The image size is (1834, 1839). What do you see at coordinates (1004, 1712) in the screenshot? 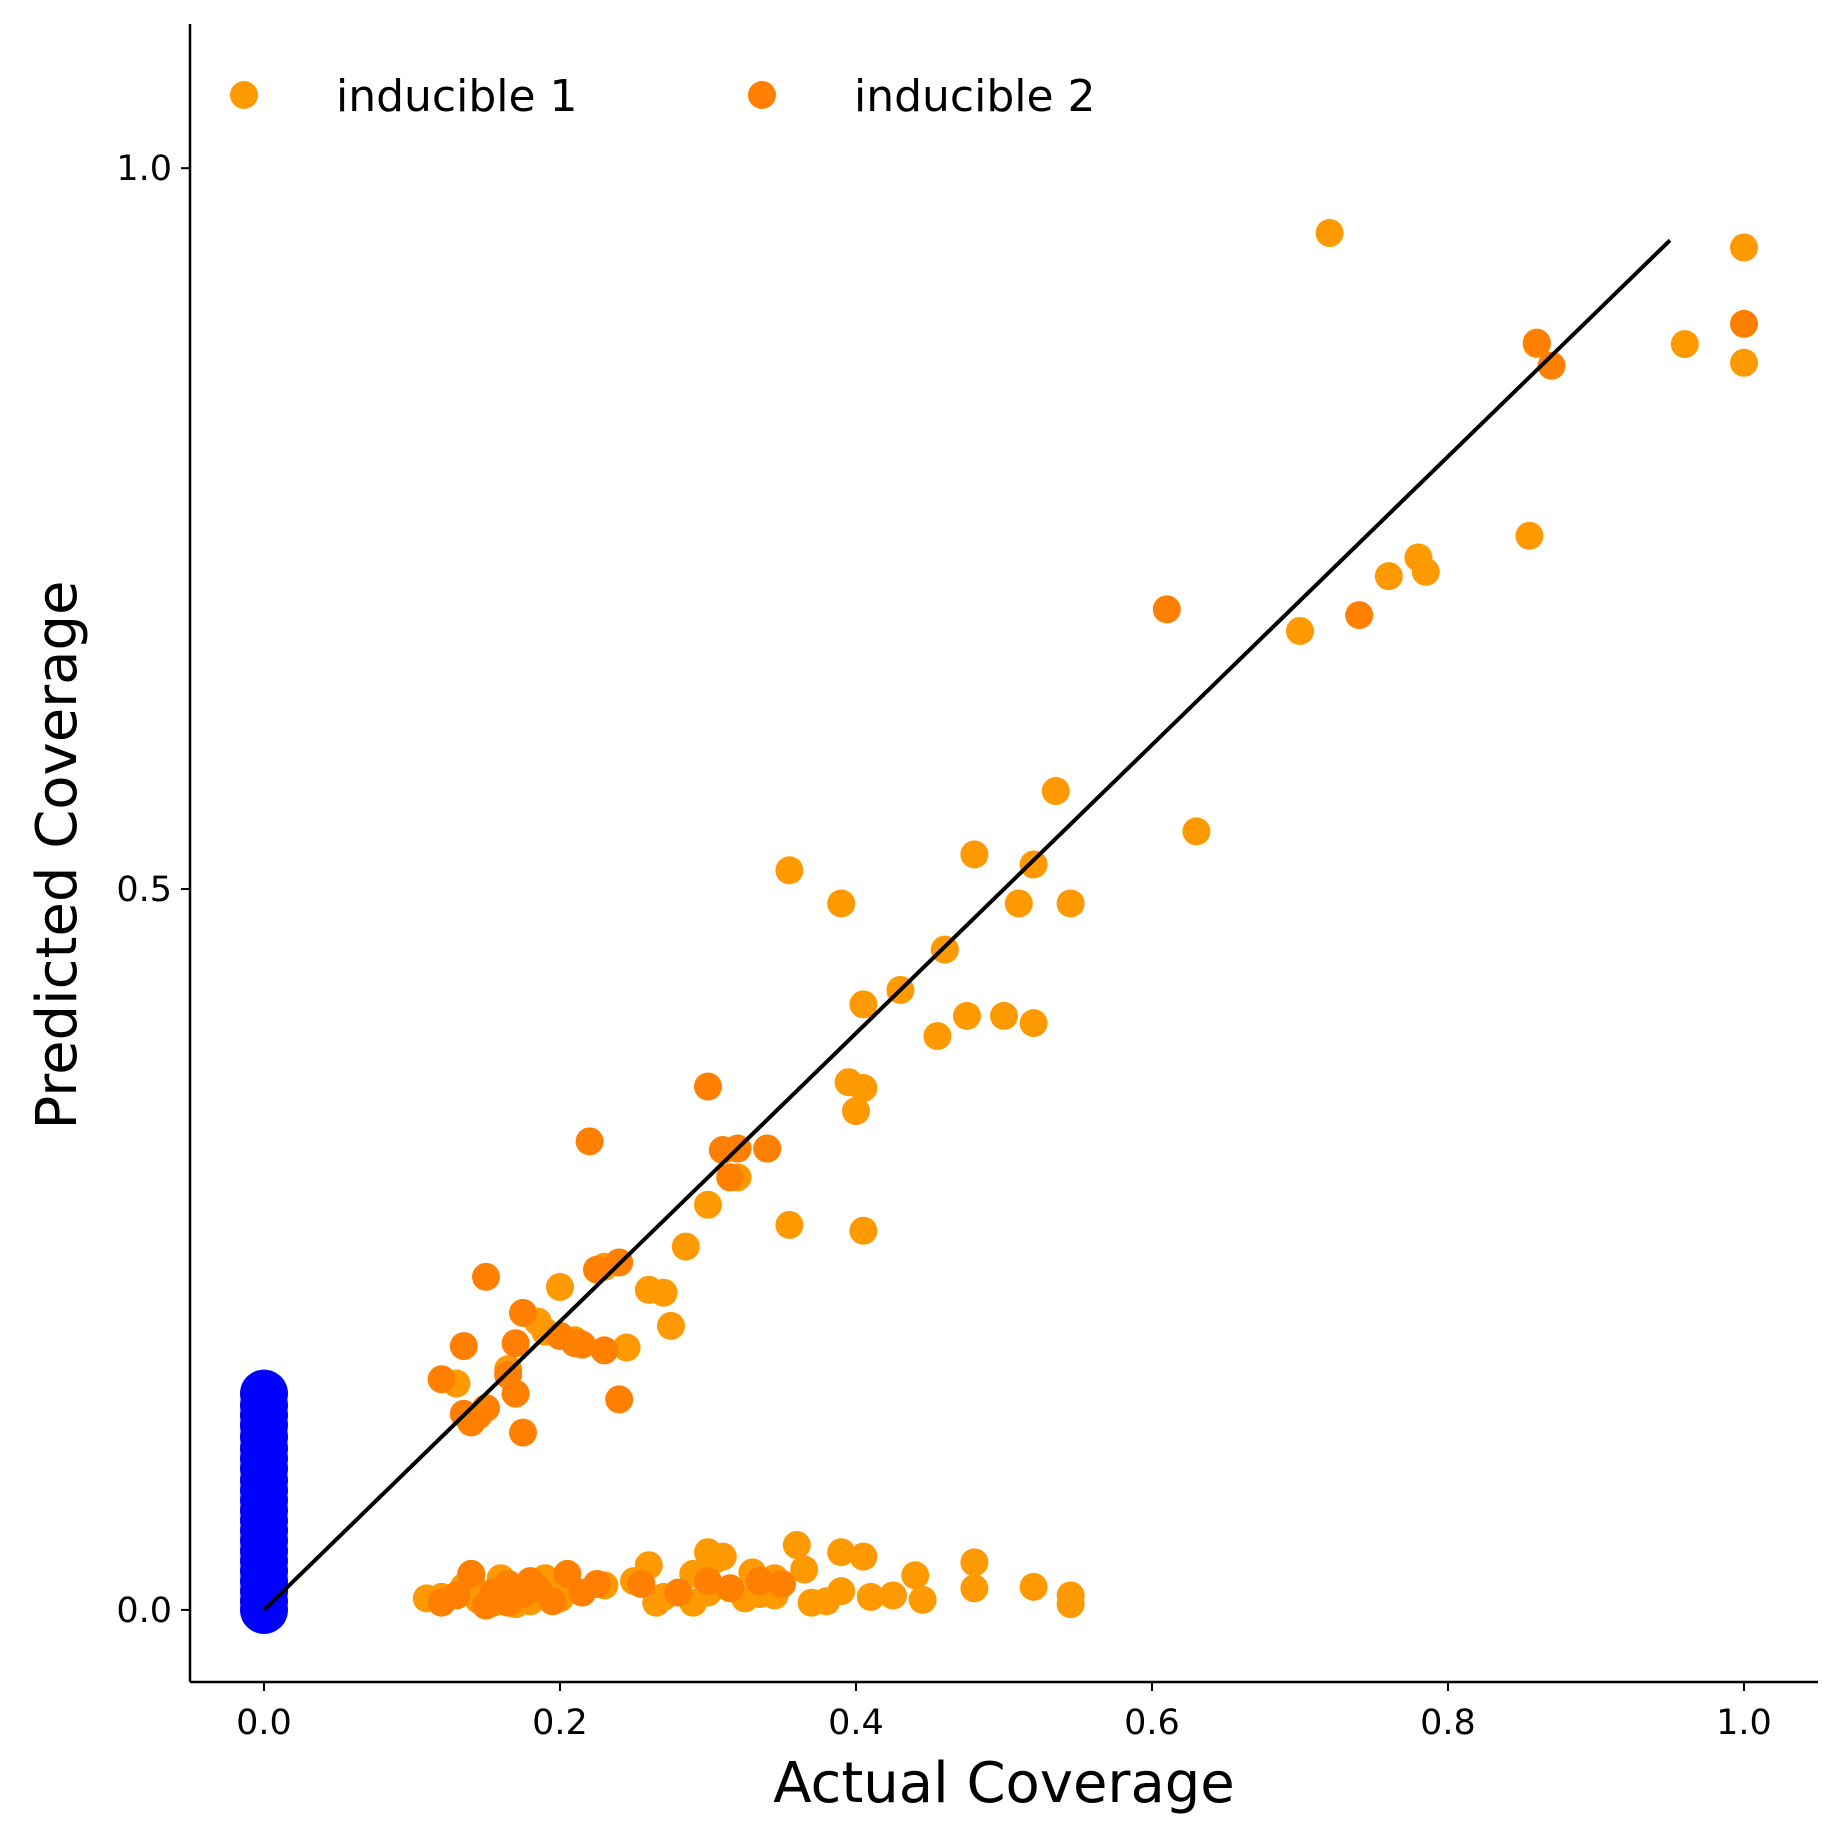
I see `x-ticks: 0.0 0.2 0.4 0.6 0.8 1.0` at bounding box center [1004, 1712].